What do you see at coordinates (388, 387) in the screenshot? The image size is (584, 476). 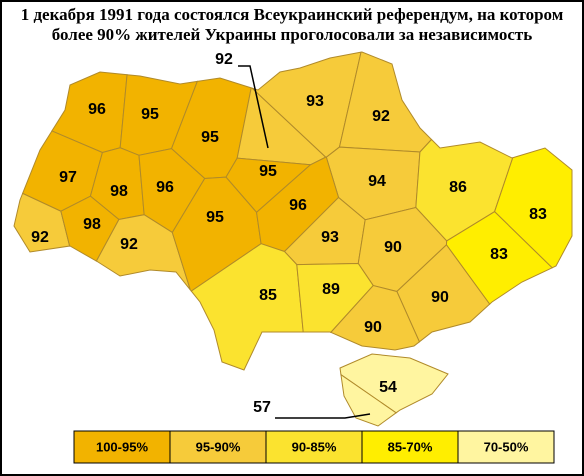 I see `region-label: 54` at bounding box center [388, 387].